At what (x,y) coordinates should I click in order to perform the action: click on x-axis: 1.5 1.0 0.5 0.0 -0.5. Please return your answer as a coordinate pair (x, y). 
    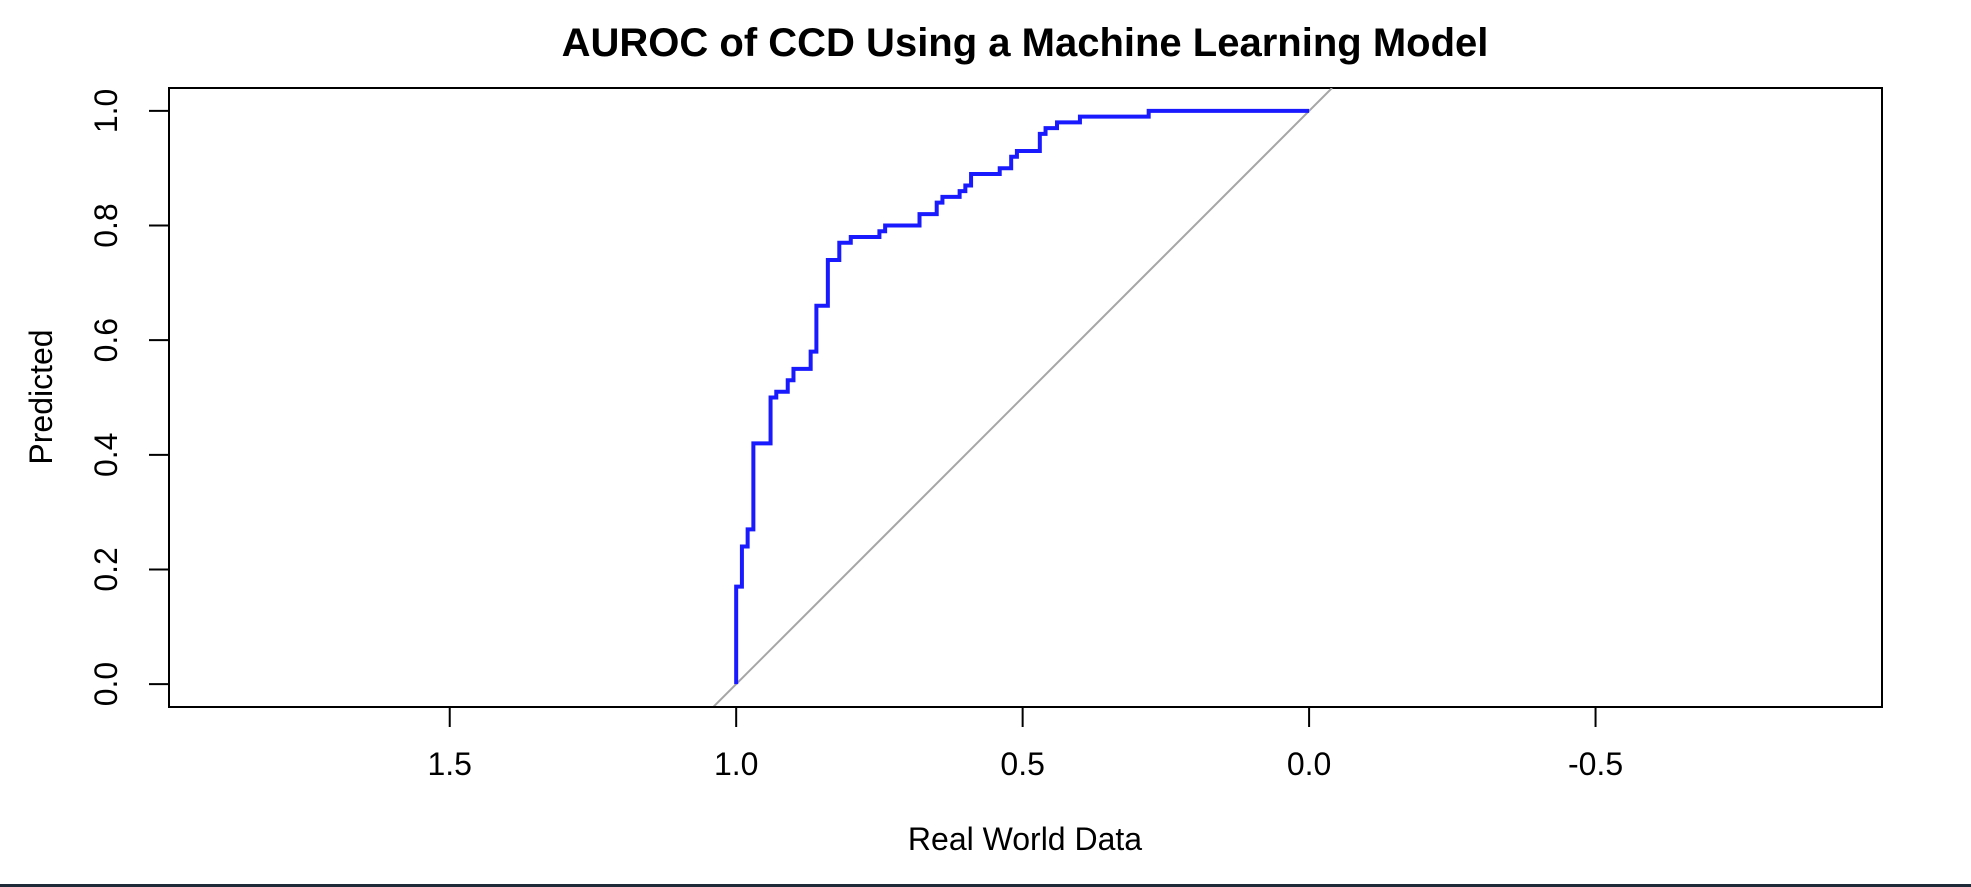
    Looking at the image, I should click on (1025, 744).